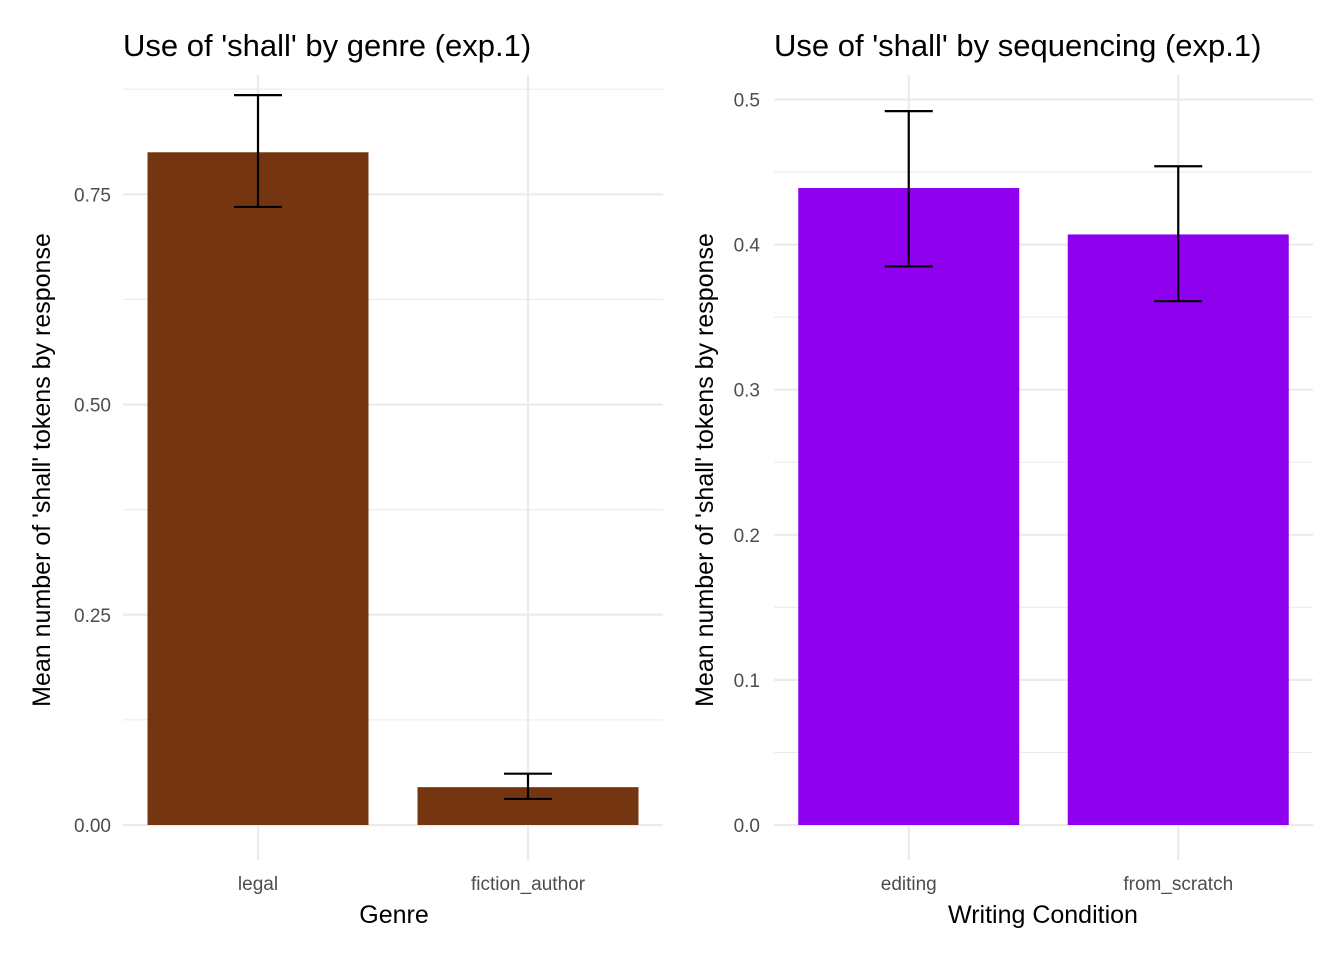 The height and width of the screenshot is (960, 1344). What do you see at coordinates (747, 101) in the screenshot?
I see `y-tick-label: 0.5` at bounding box center [747, 101].